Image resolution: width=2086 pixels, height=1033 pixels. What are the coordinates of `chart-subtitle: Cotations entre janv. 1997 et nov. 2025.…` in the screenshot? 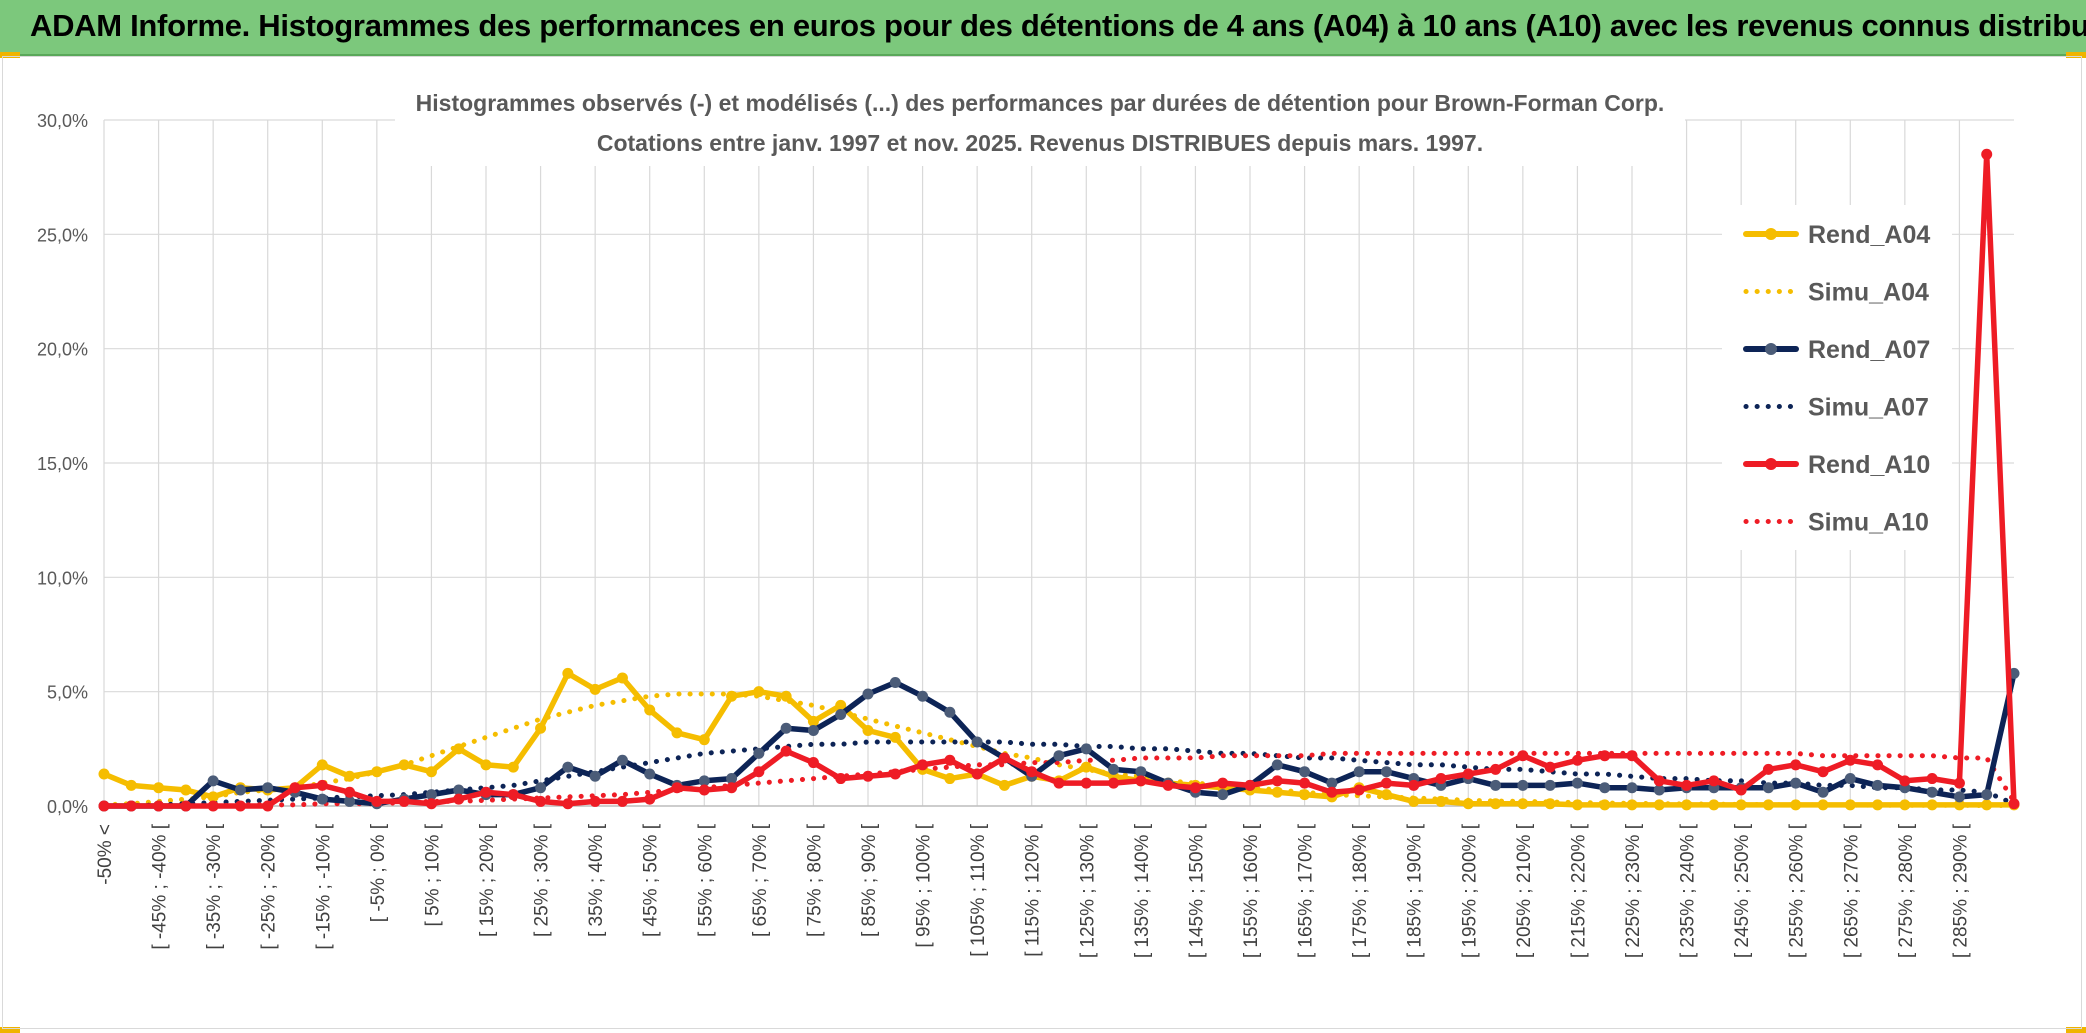 It's located at (1040, 143).